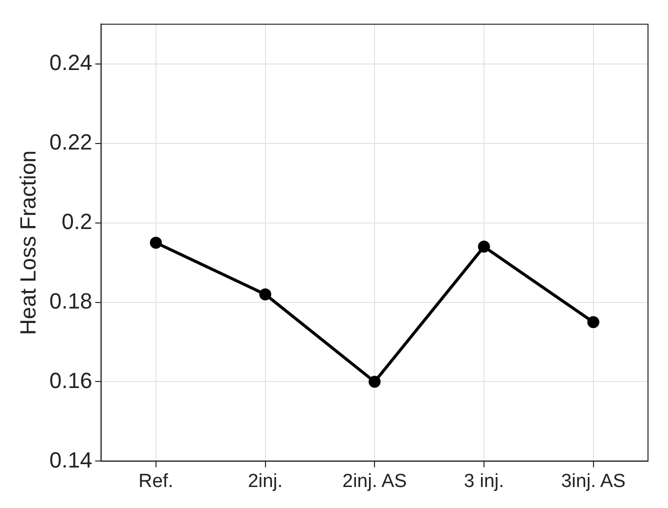 The image size is (668, 508). I want to click on y-tick-label: 0.18, so click(70, 301).